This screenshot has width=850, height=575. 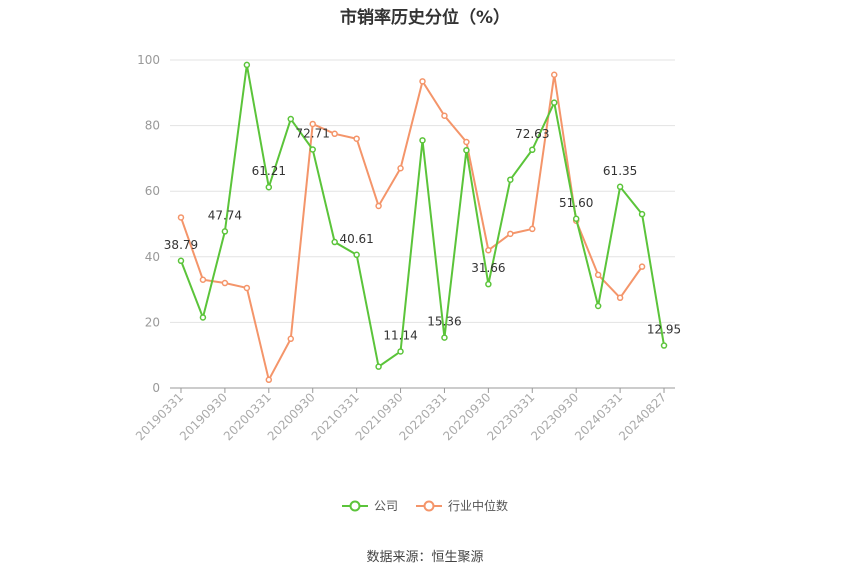 I want to click on legend-industry-marker, so click(x=429, y=505).